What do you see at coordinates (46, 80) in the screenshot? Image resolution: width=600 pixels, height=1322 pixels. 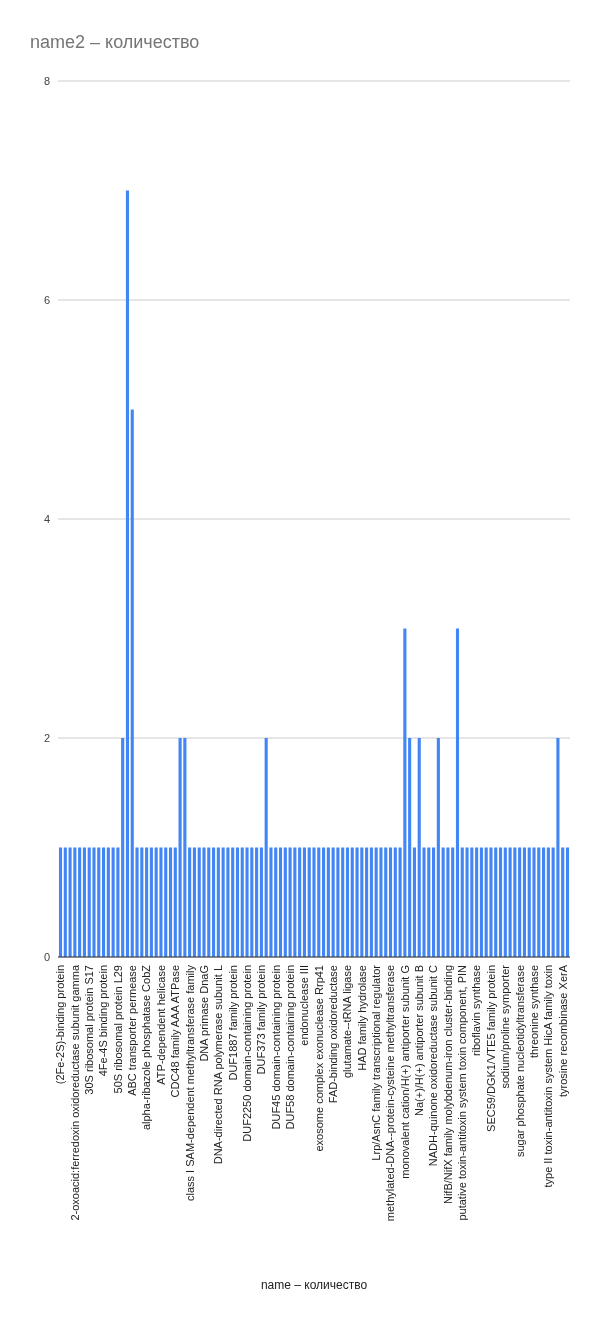 I see `y-tick-label: 8` at bounding box center [46, 80].